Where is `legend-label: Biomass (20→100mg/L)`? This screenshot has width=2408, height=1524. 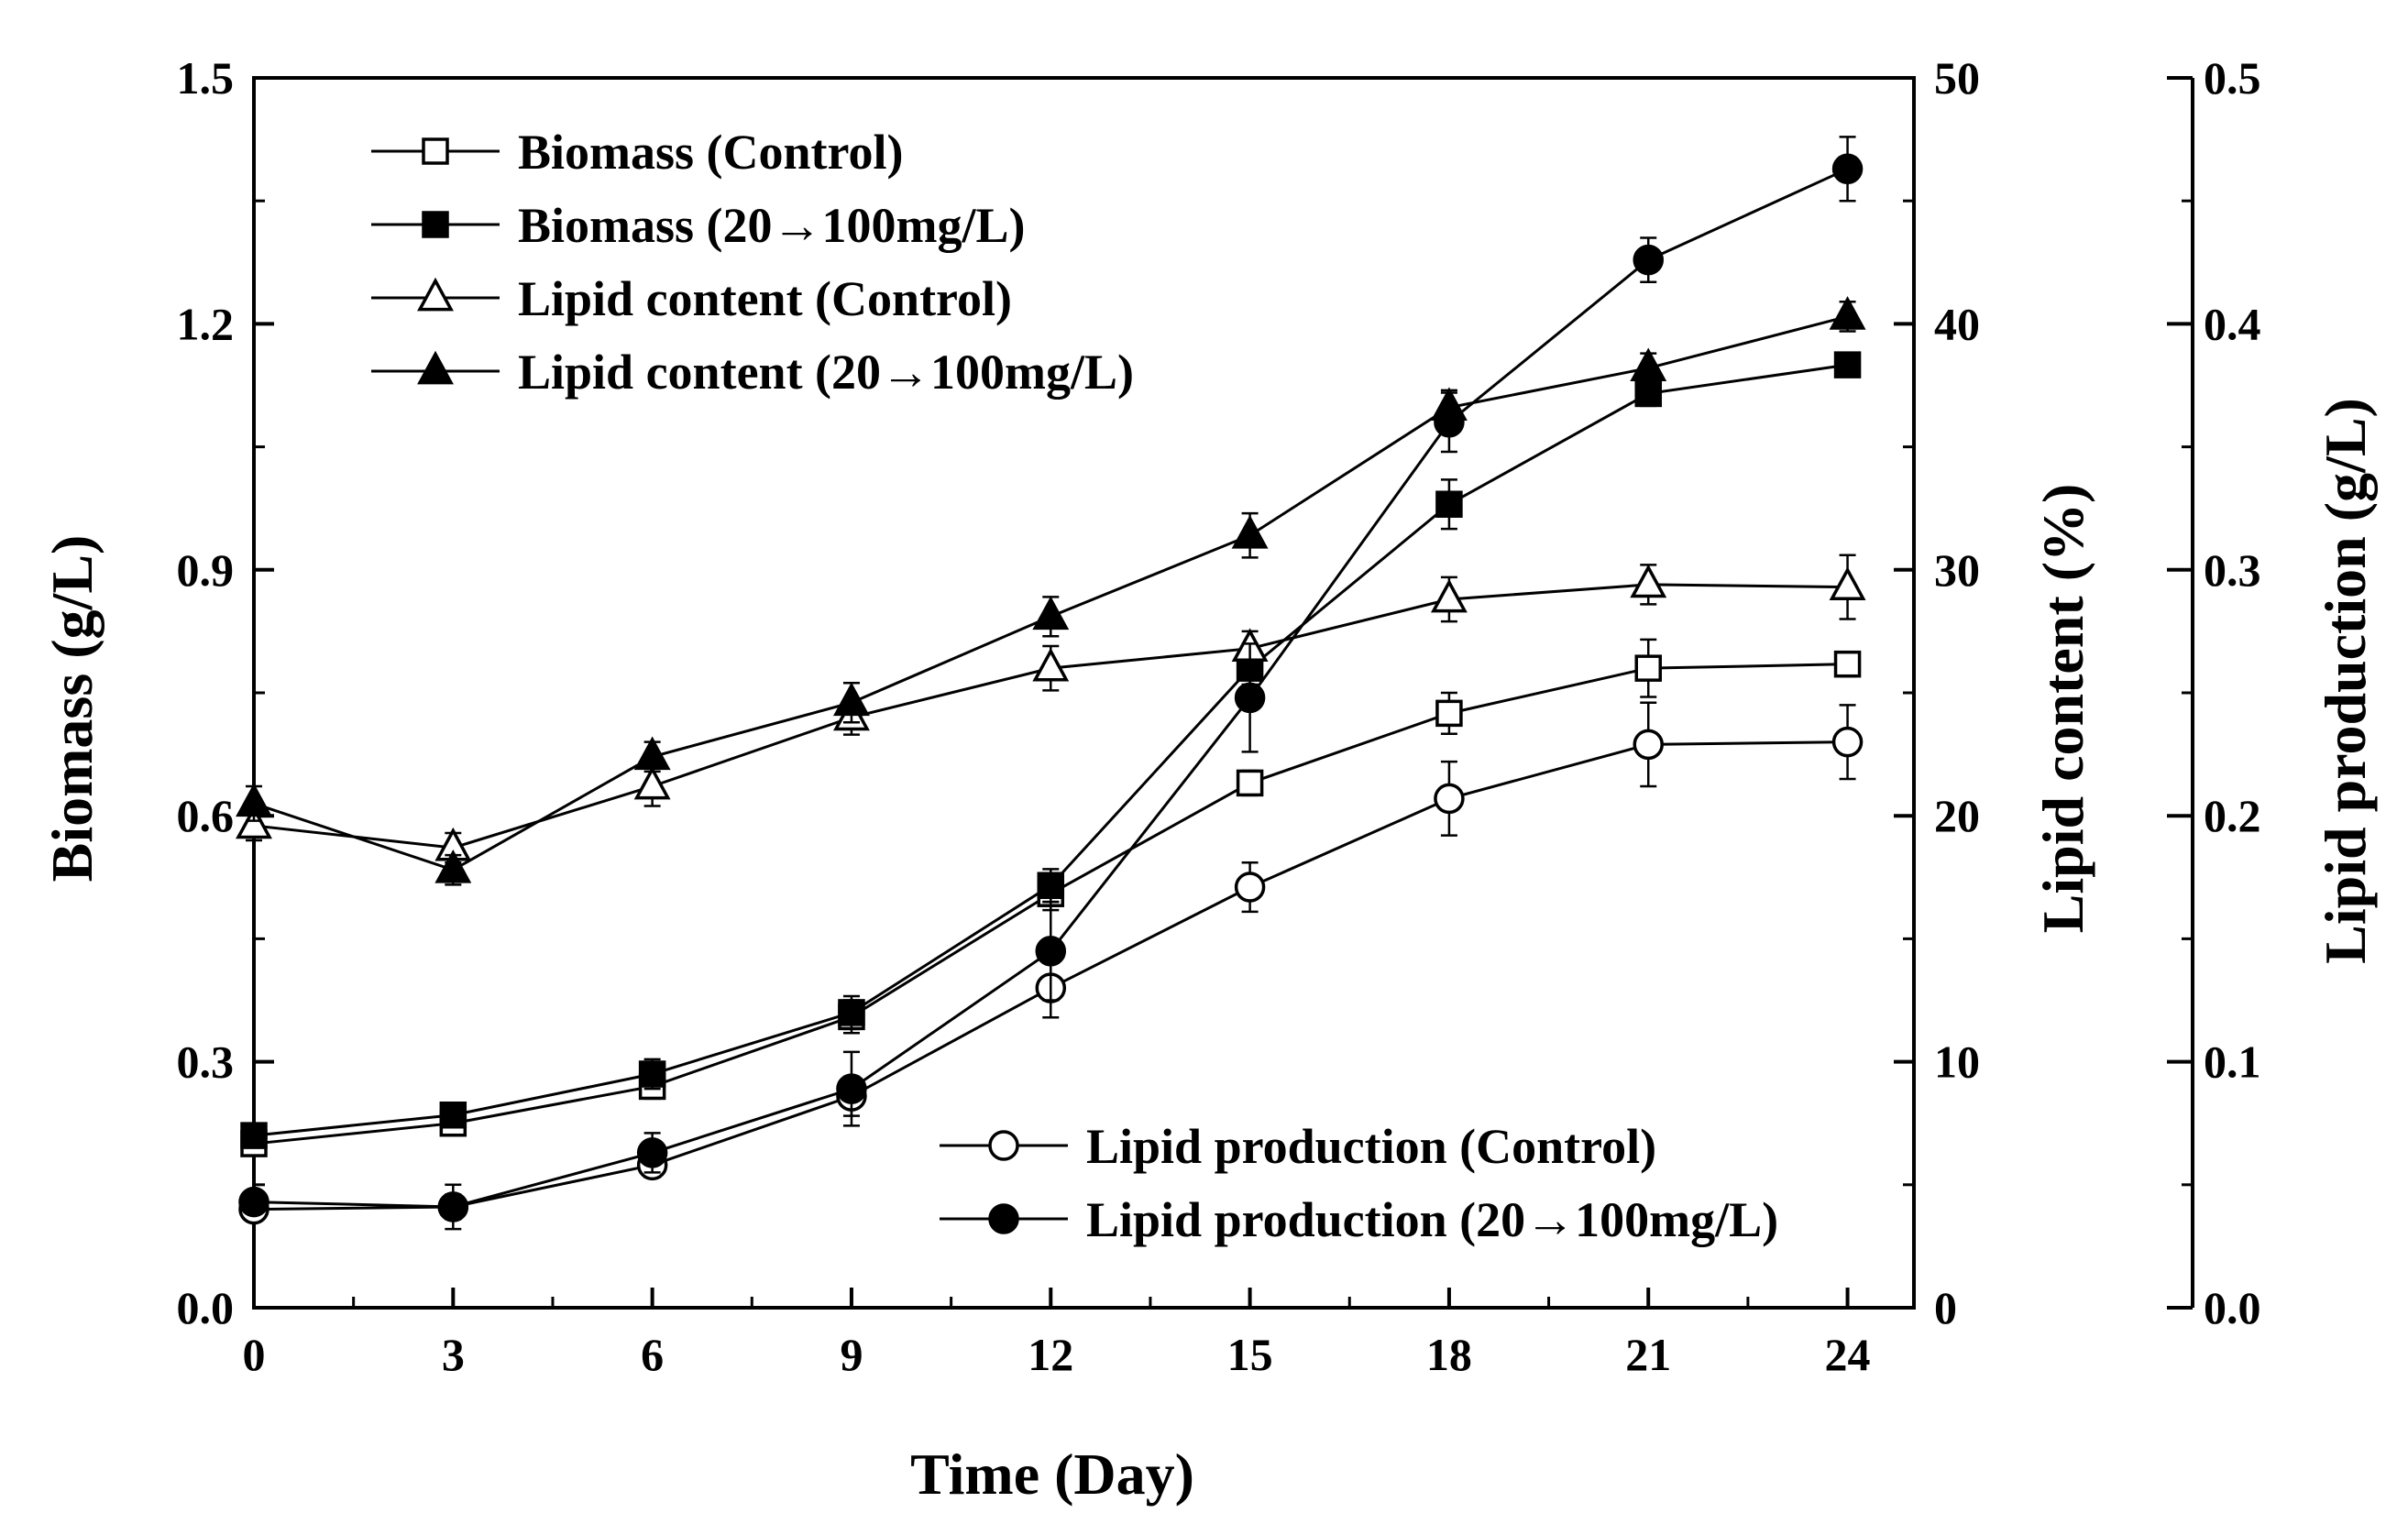
legend-label: Biomass (20→100mg/L) is located at coordinates (772, 225).